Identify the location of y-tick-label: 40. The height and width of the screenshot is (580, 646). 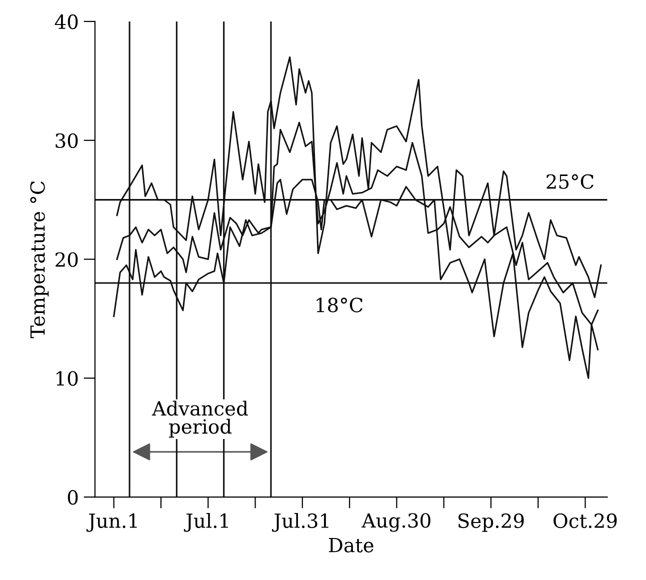
(66, 22).